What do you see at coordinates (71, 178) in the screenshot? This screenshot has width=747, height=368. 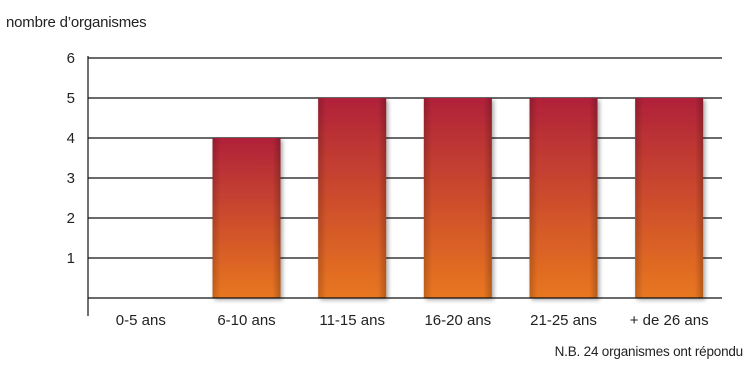 I see `y-tick-label-3: 3` at bounding box center [71, 178].